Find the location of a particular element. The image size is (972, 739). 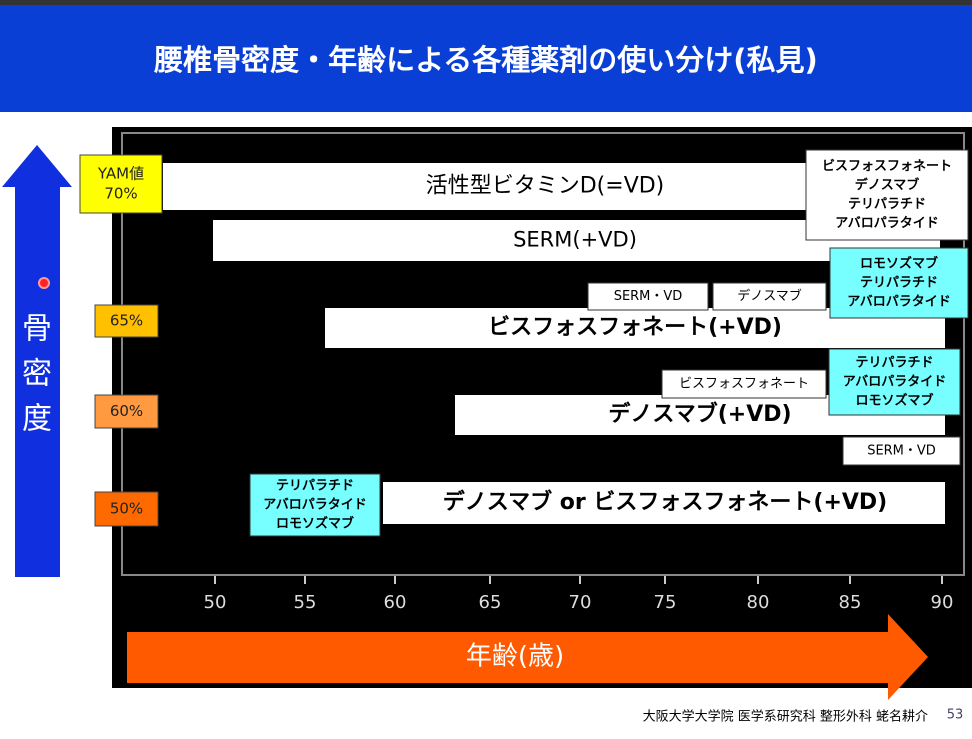

y-axis-label: 骨 is located at coordinates (37, 329).